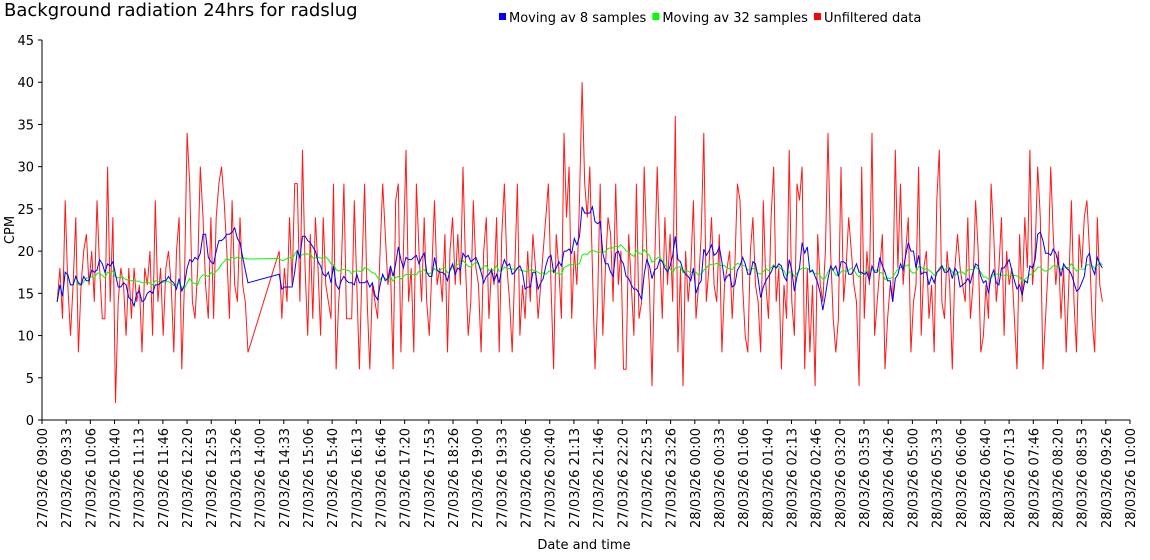 This screenshot has height=560, width=1150. I want to click on series-line-moving-av-32-samples, so click(579, 273).